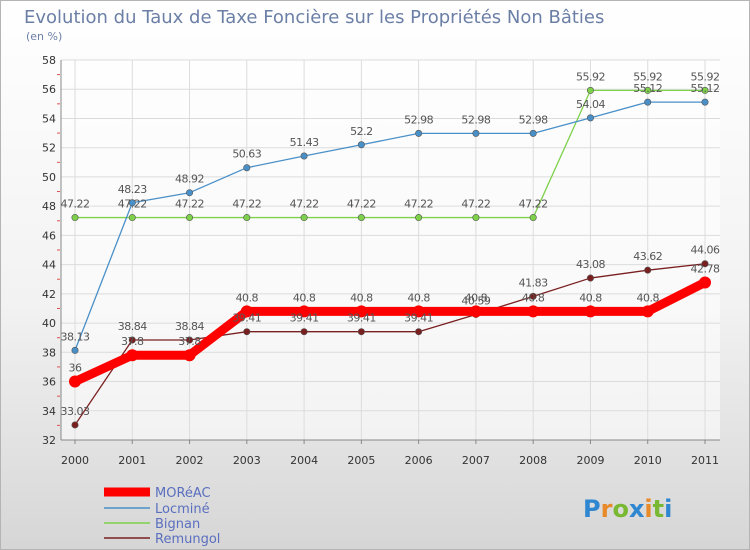 The width and height of the screenshot is (750, 550). Describe the element at coordinates (648, 460) in the screenshot. I see `x-tick-label: 2010` at that location.